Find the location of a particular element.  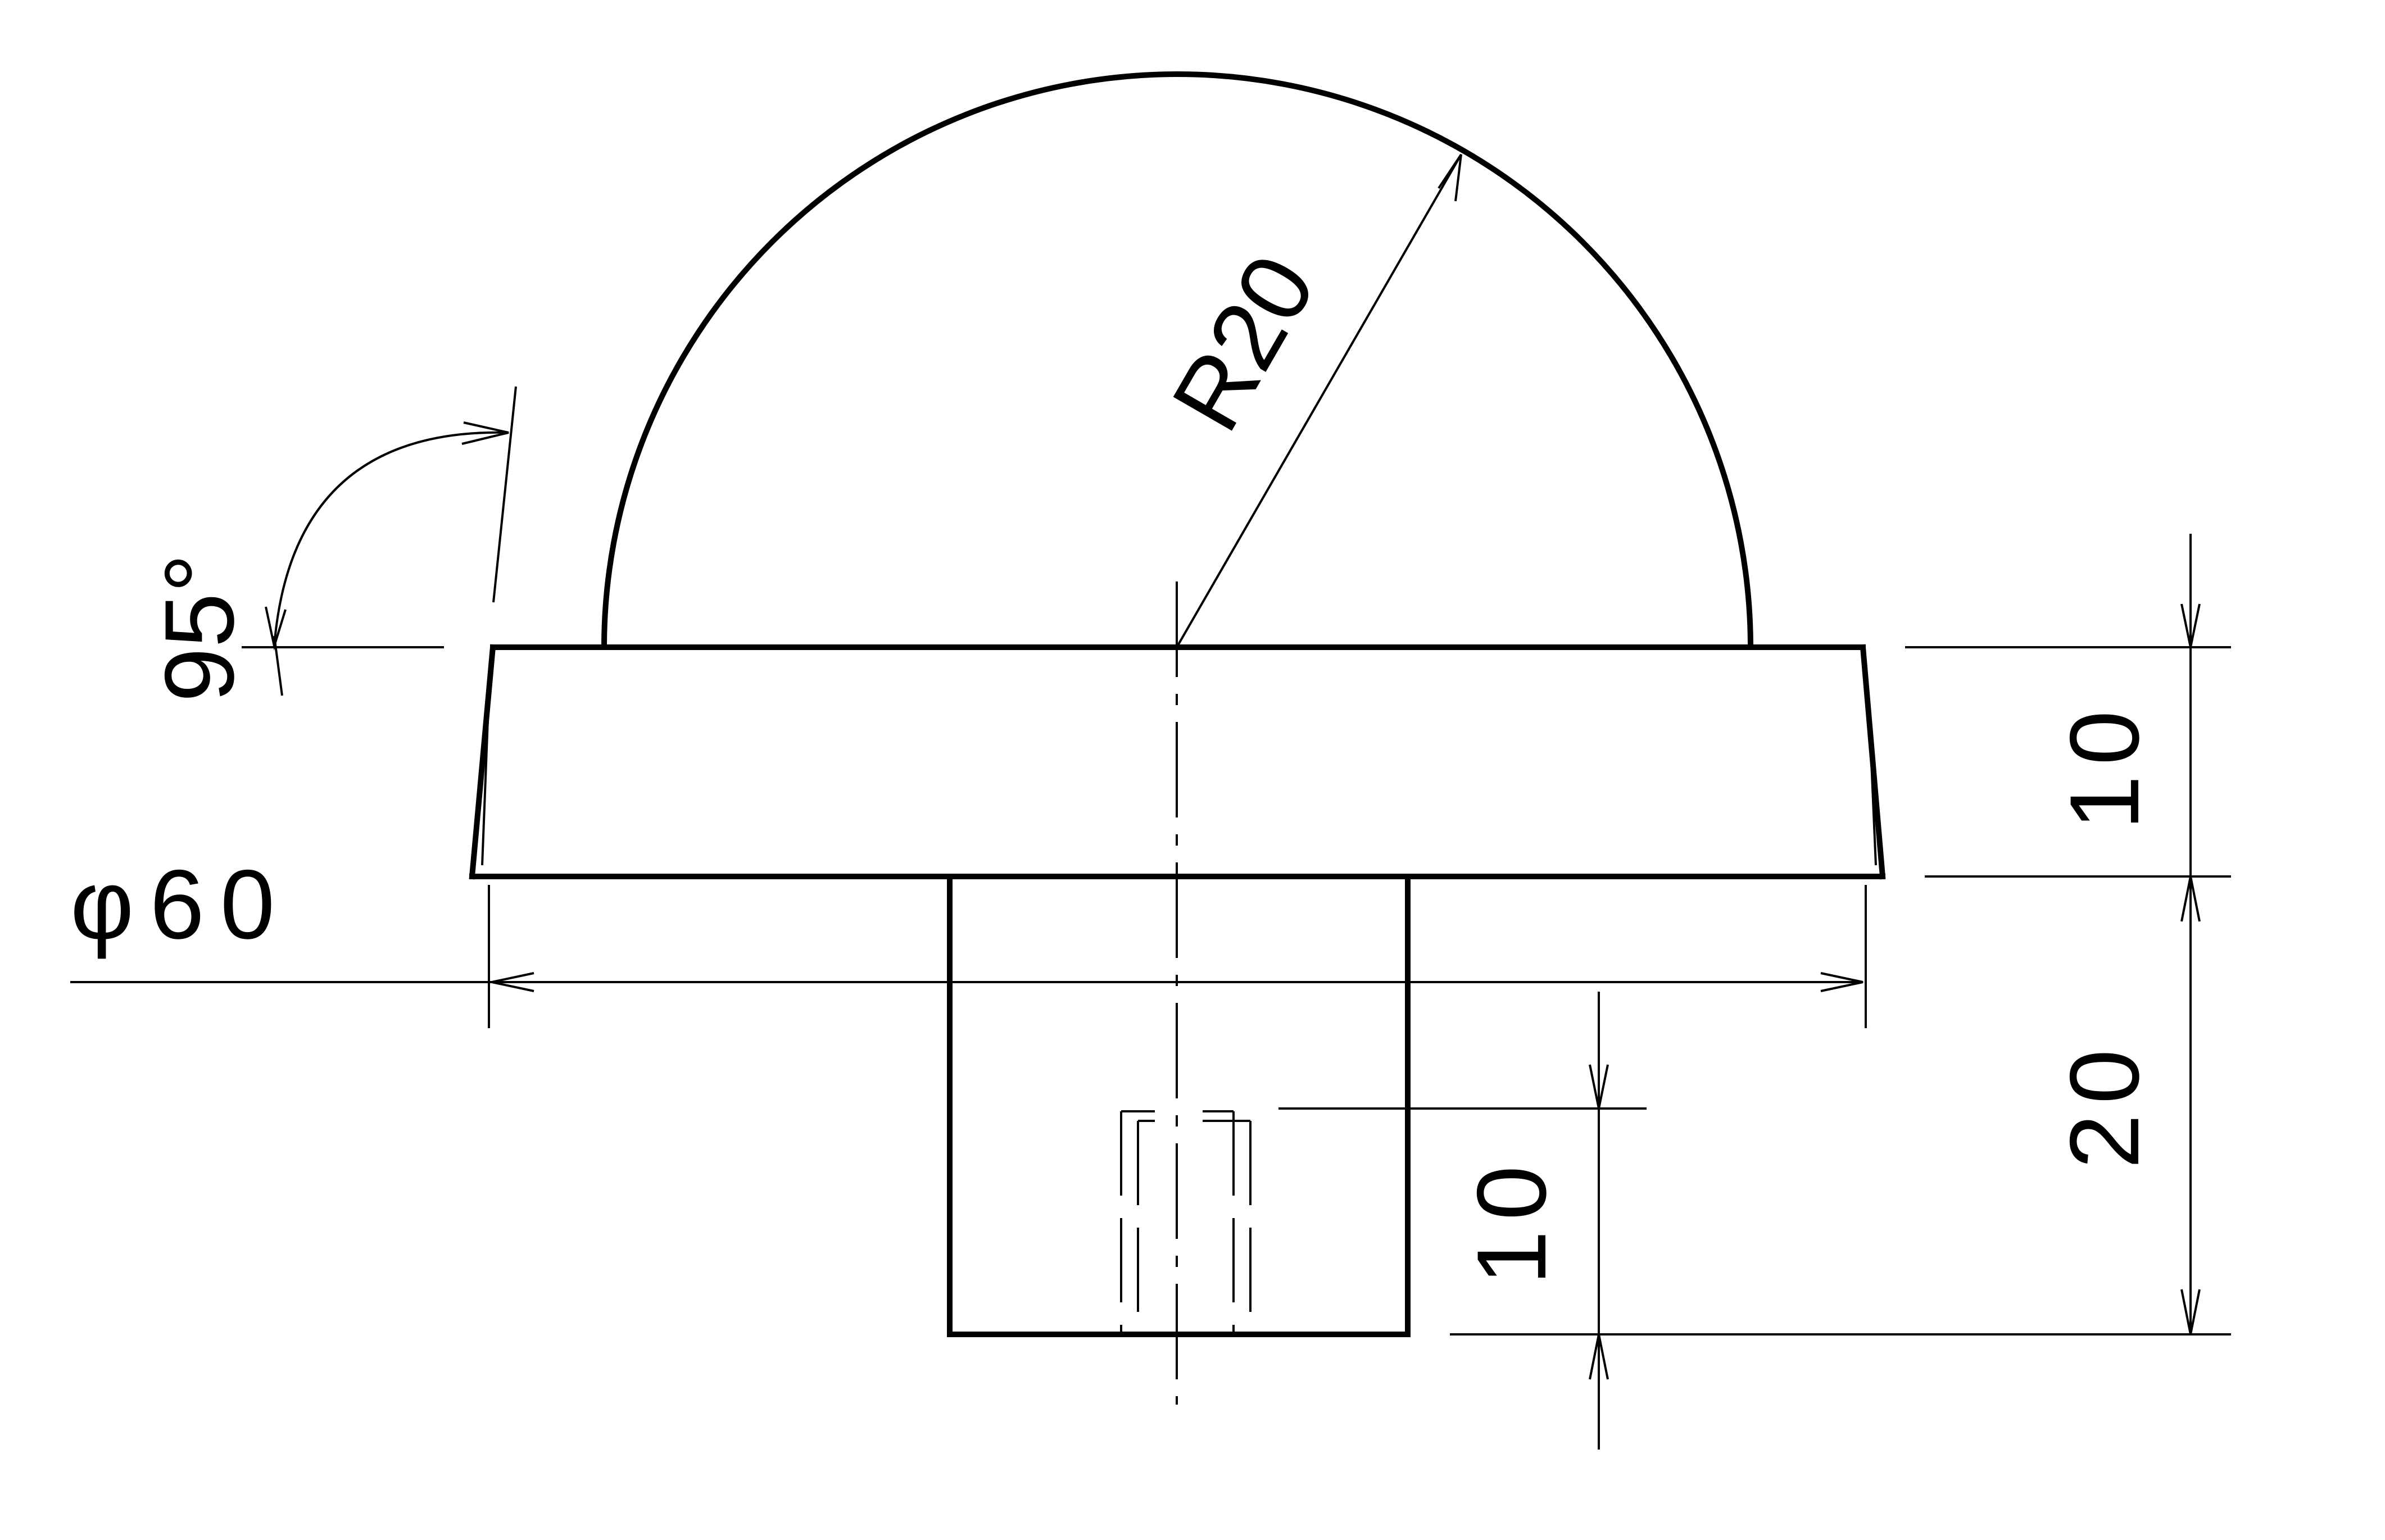

flange-right-side is located at coordinates (1873, 762).